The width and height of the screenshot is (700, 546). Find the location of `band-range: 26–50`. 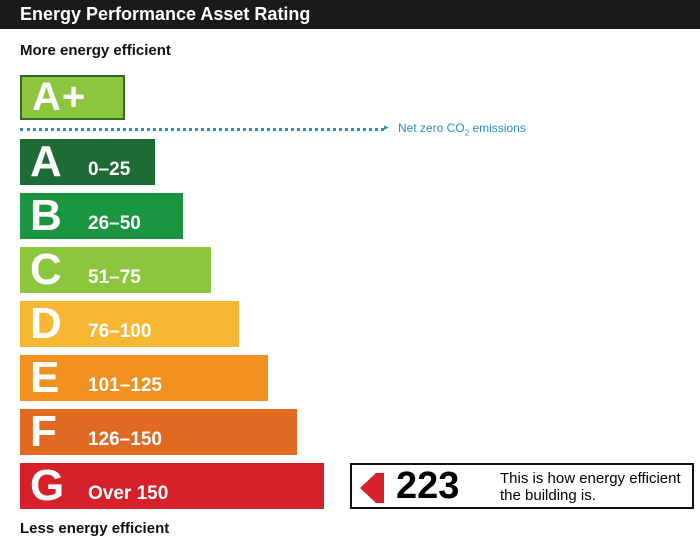

band-range: 26–50 is located at coordinates (114, 223).